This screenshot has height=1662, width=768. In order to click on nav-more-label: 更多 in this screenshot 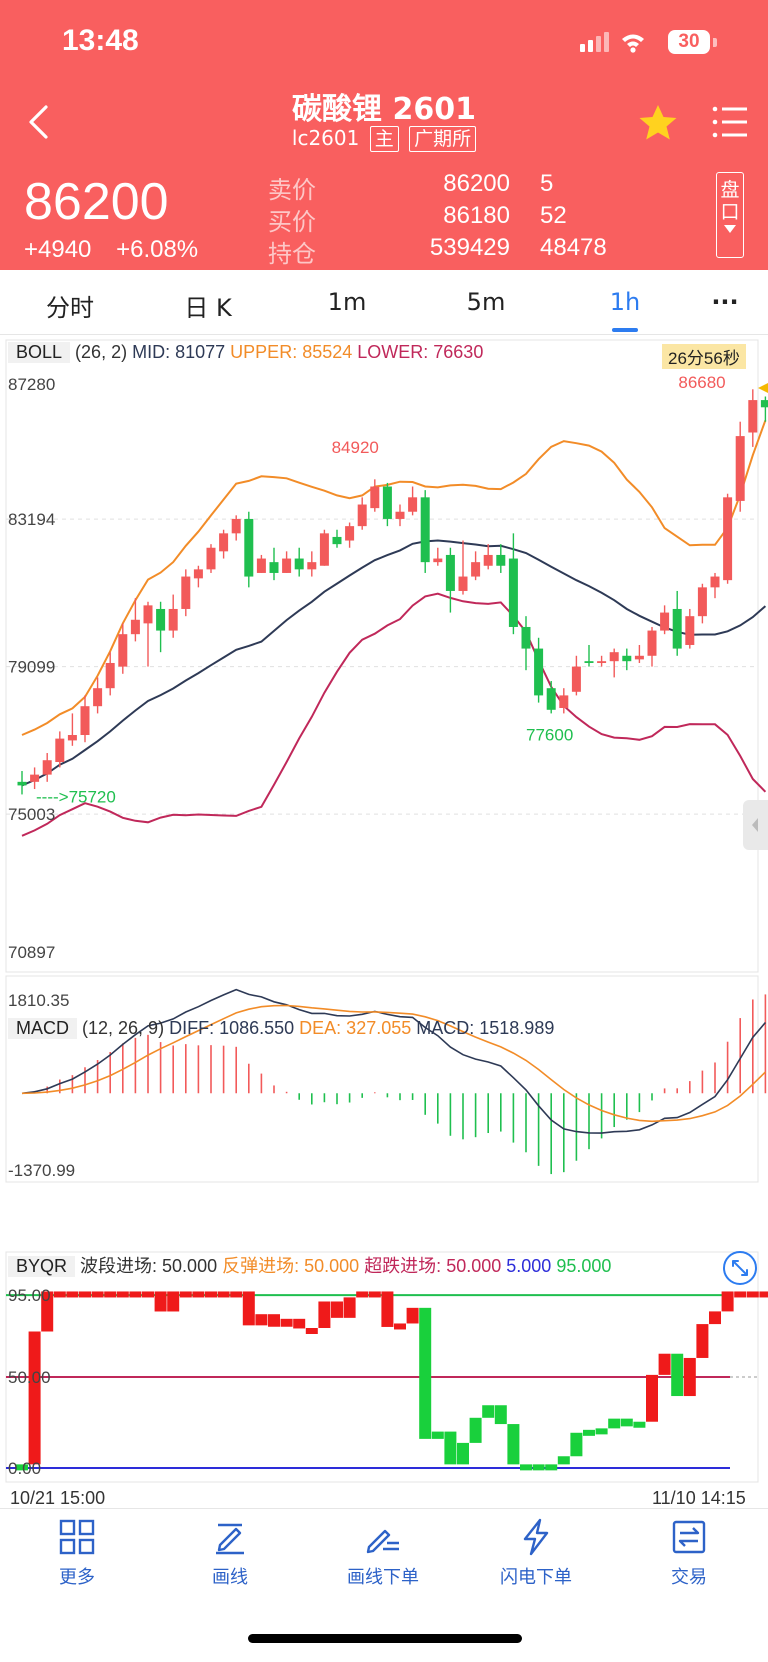, I will do `click(77, 1577)`.